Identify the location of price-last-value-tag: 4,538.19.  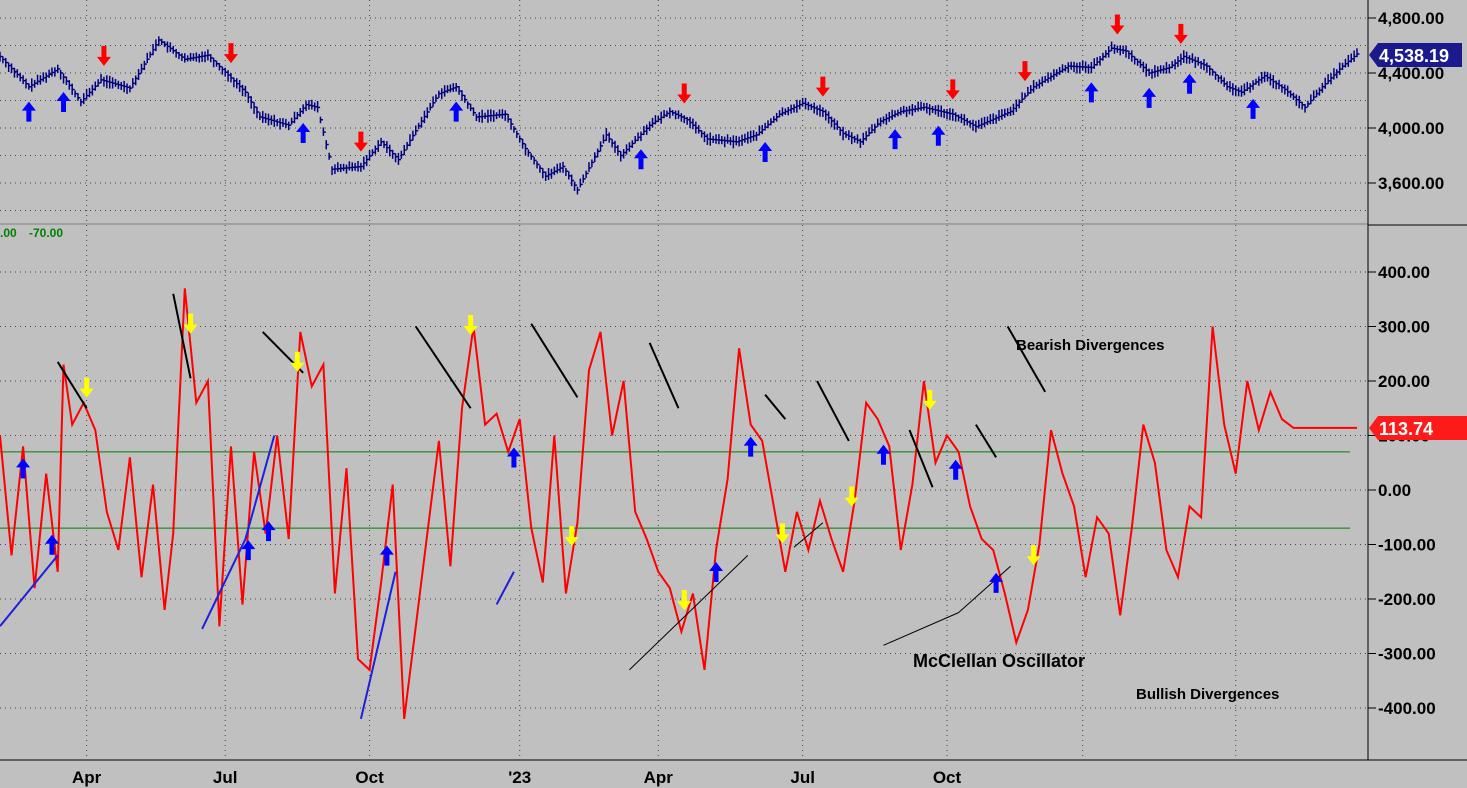
(1415, 55).